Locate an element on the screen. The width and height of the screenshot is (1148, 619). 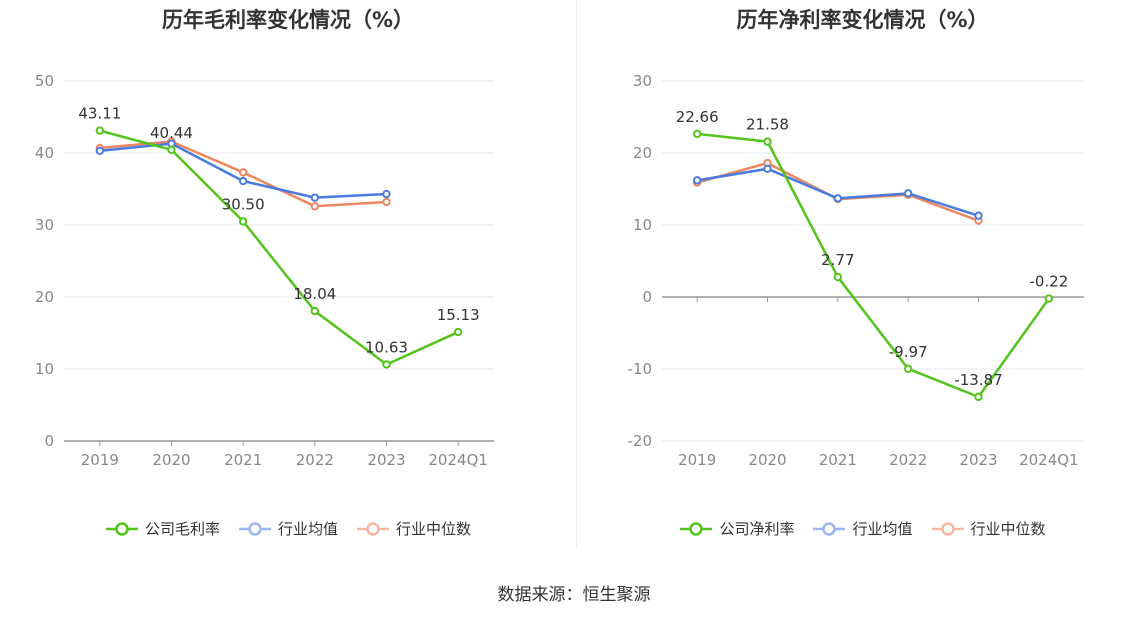
data-label: 30.50 is located at coordinates (243, 204).